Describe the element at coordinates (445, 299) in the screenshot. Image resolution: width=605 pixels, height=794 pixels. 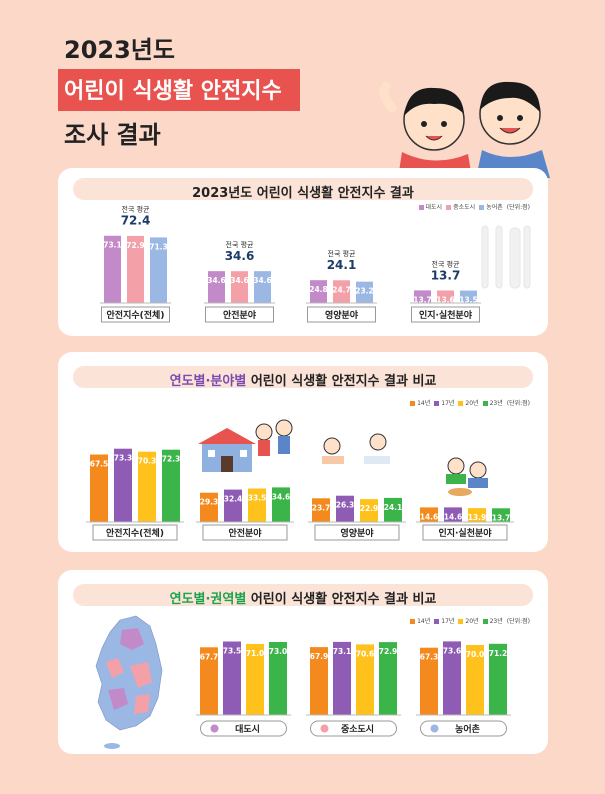
I see `bar-value-label: 13.6` at that location.